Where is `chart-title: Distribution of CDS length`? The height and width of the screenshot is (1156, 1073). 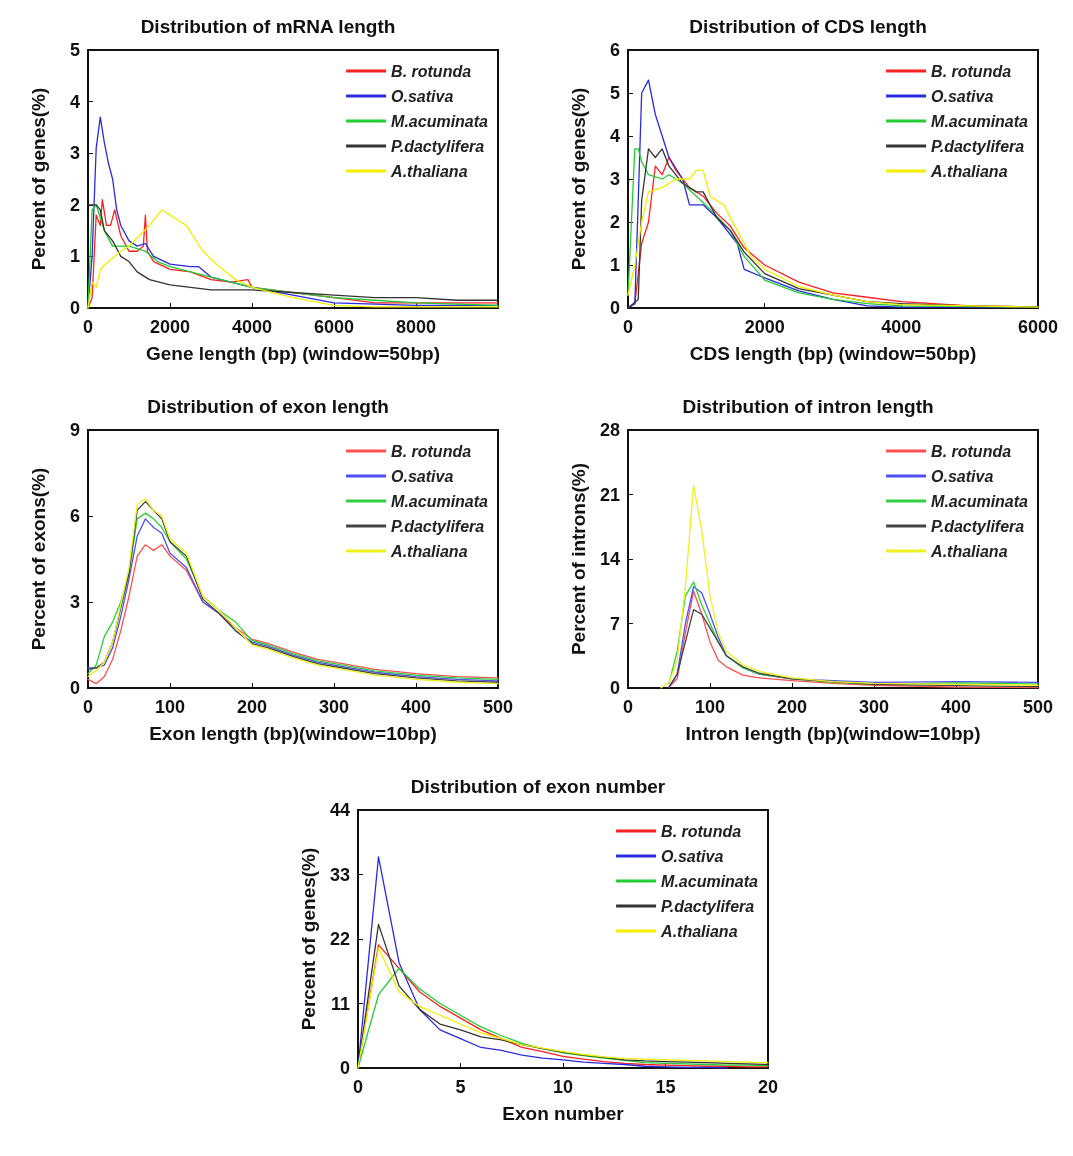 chart-title: Distribution of CDS length is located at coordinates (808, 26).